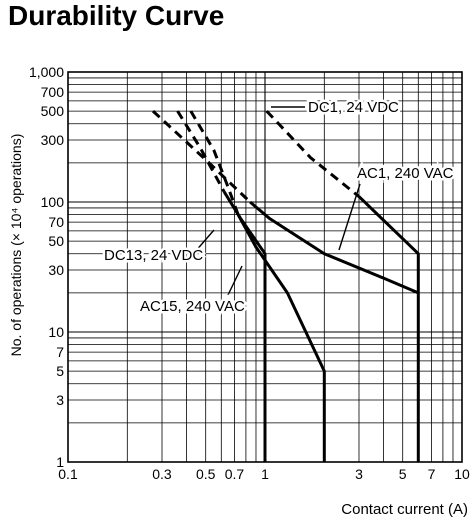  What do you see at coordinates (206, 474) in the screenshot?
I see `x-tick-label: 0.5` at bounding box center [206, 474].